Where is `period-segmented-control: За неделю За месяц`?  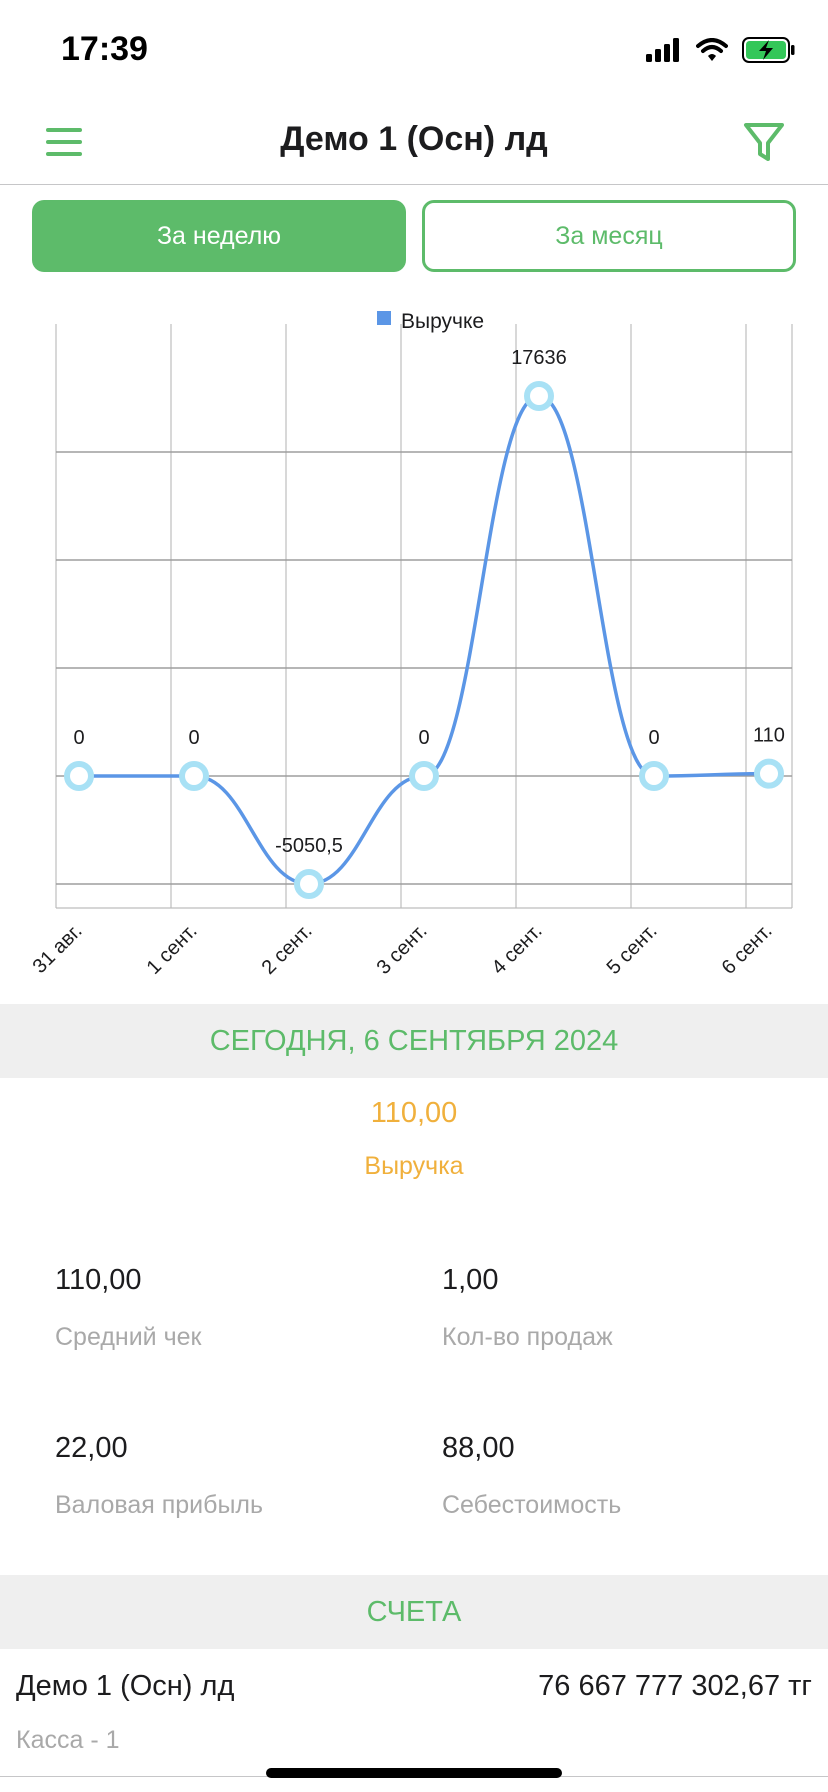
period-segmented-control: За неделю За месяц is located at coordinates (414, 236).